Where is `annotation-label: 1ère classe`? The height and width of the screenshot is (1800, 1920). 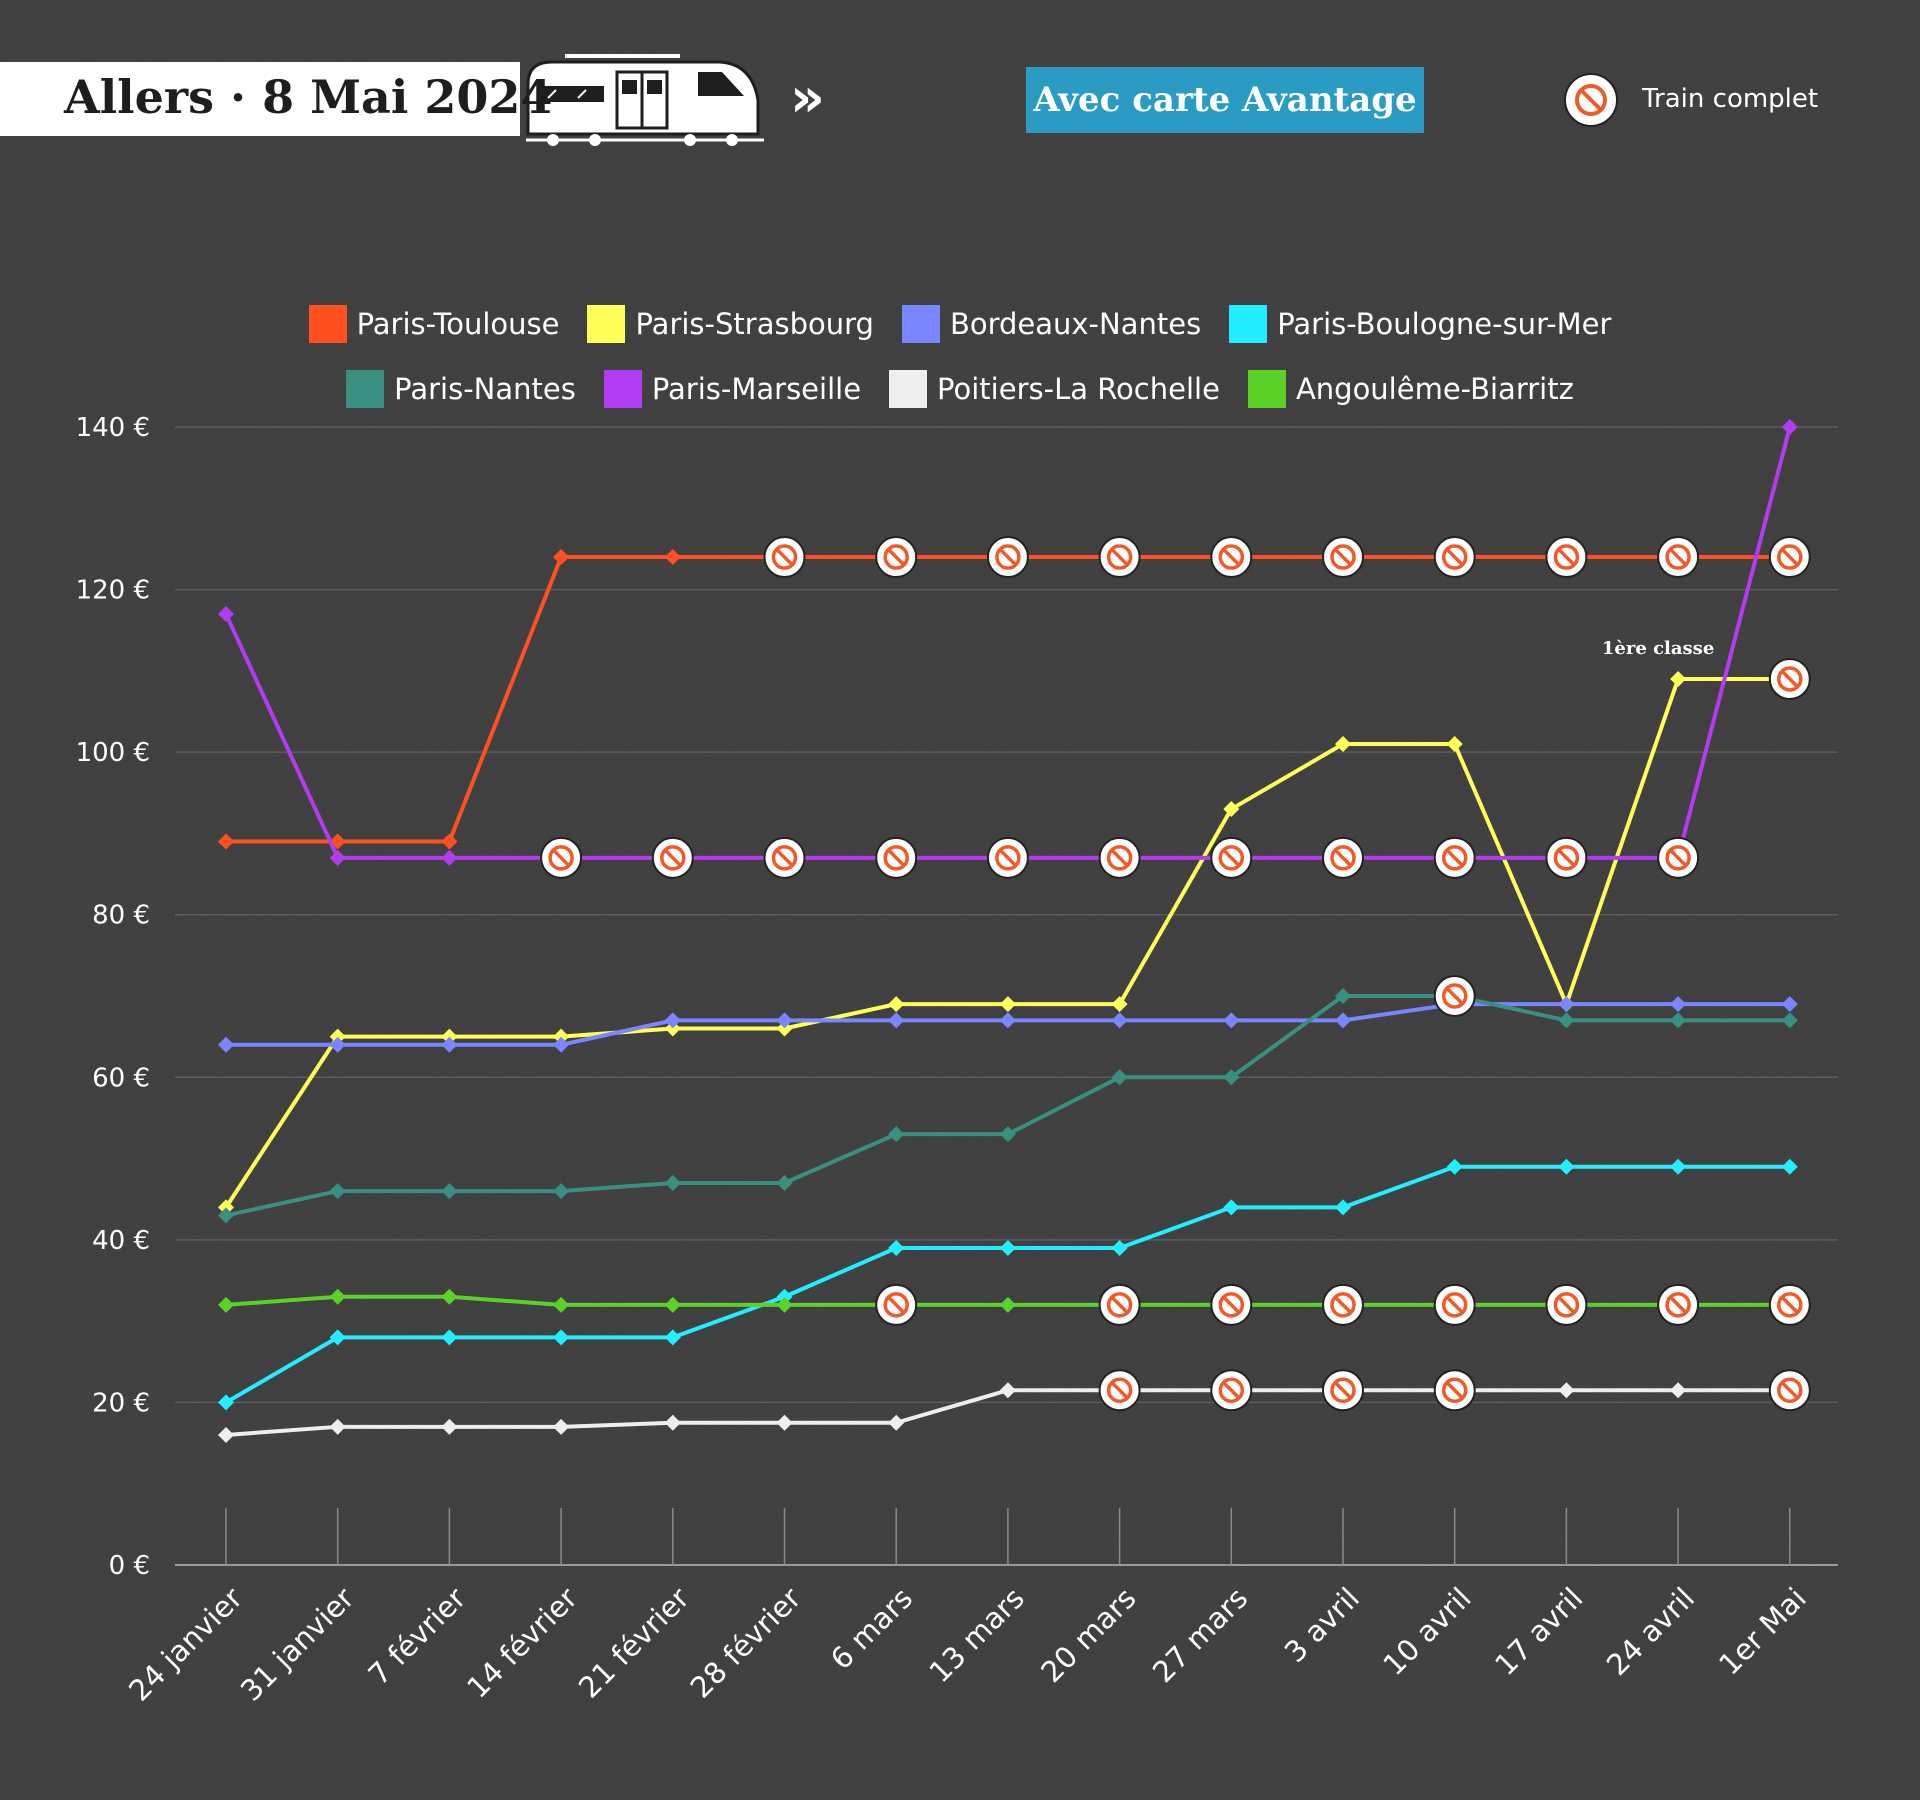 annotation-label: 1ère classe is located at coordinates (1658, 648).